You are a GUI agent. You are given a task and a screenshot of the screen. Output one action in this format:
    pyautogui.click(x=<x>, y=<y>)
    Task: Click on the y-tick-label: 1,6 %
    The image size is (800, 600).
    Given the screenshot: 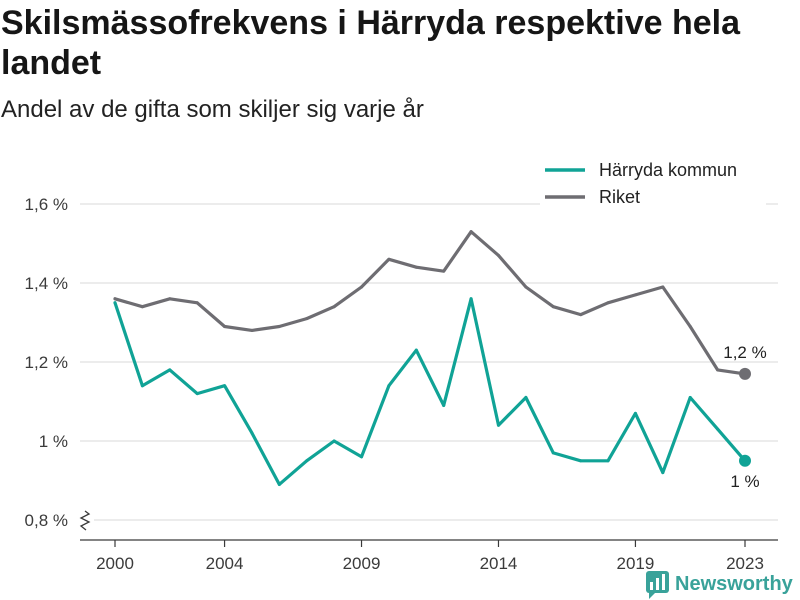 What is the action you would take?
    pyautogui.click(x=46, y=204)
    